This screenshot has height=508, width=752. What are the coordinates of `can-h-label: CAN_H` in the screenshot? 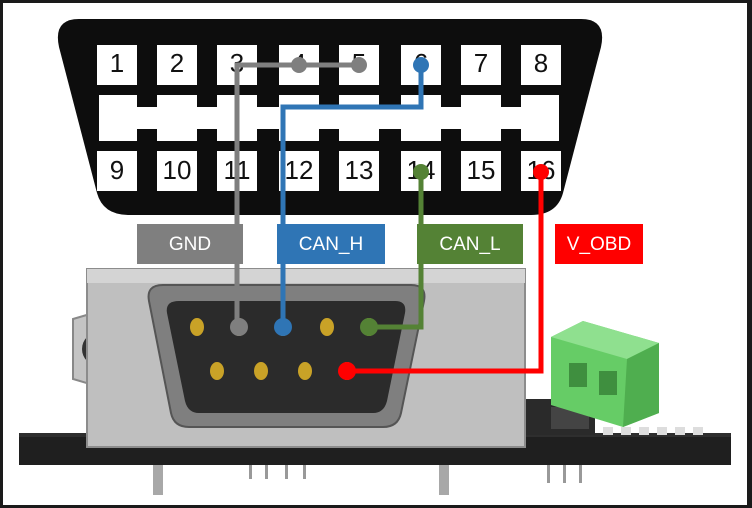 It's located at (331, 244).